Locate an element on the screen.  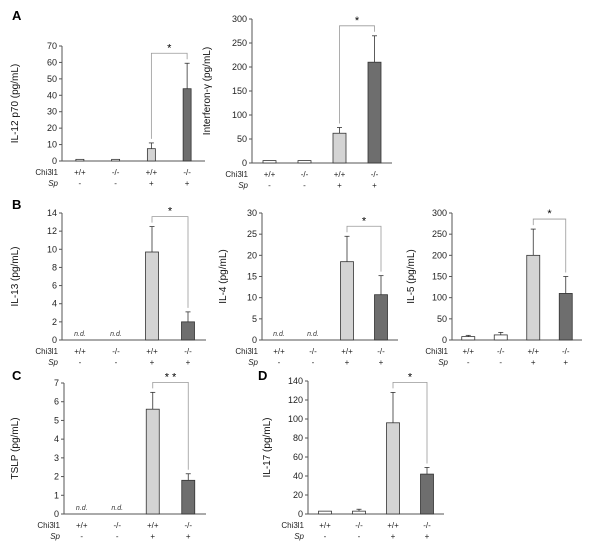
panel-7-treatment-row-label: Sp is located at coordinates (299, 536).